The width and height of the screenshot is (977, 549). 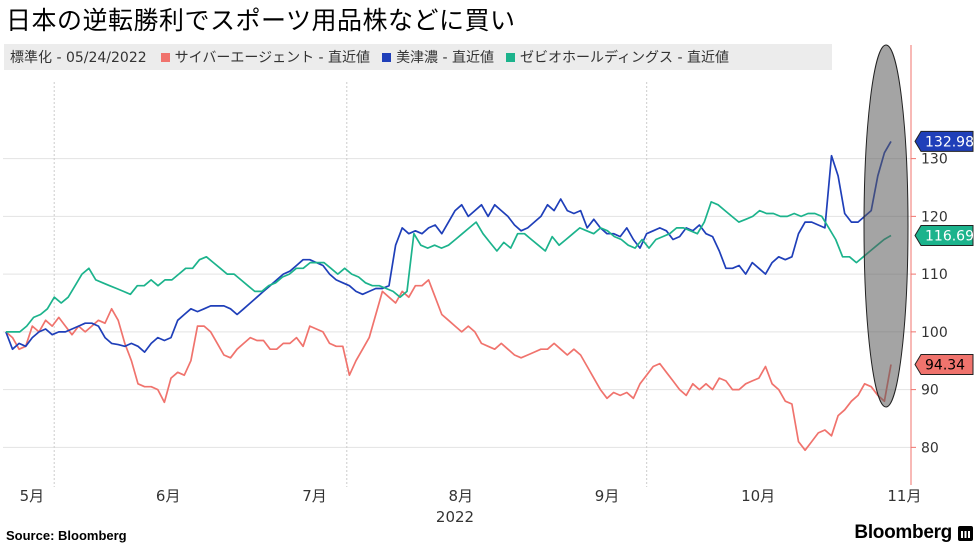 I want to click on y-tick-label-130: 130, so click(x=934, y=160).